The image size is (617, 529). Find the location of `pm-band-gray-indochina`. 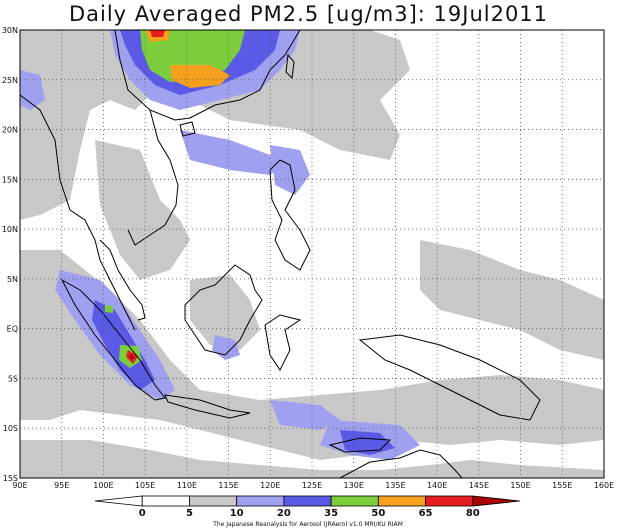

pm-band-gray-indochina is located at coordinates (142, 210).